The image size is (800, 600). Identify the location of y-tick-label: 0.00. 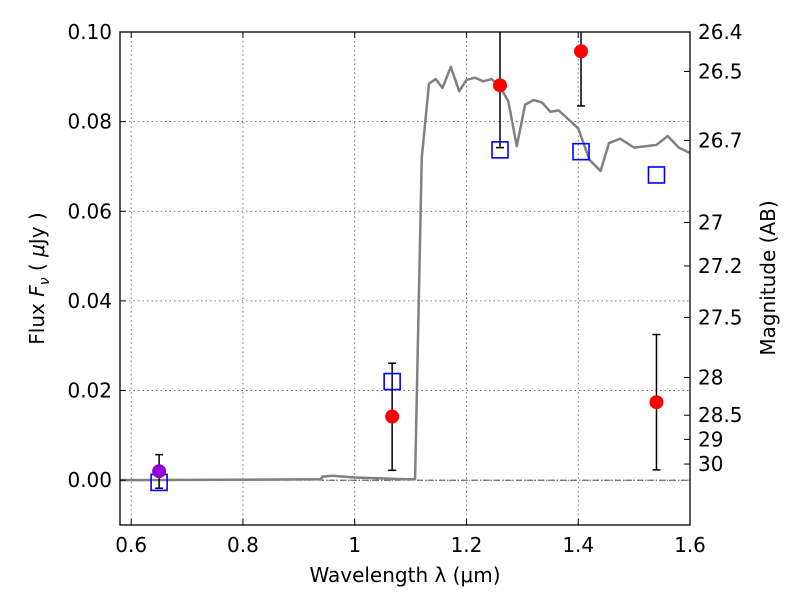
(89, 480).